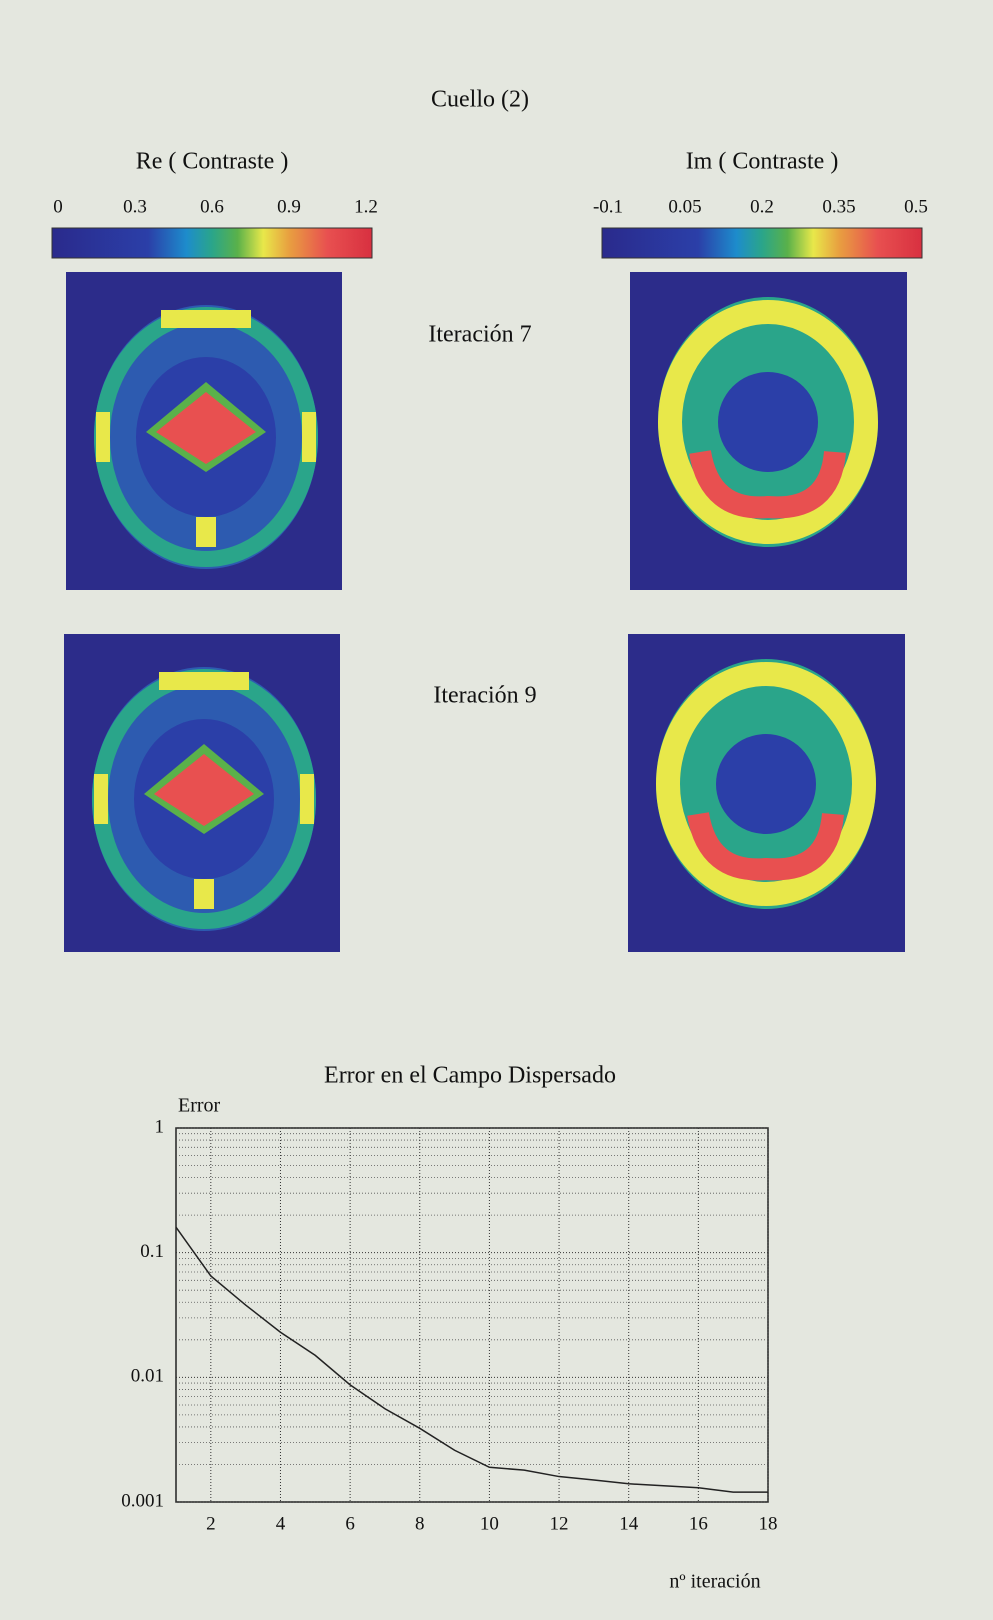 The image size is (993, 1620). What do you see at coordinates (479, 335) in the screenshot?
I see `panel-label: Iteración 7` at bounding box center [479, 335].